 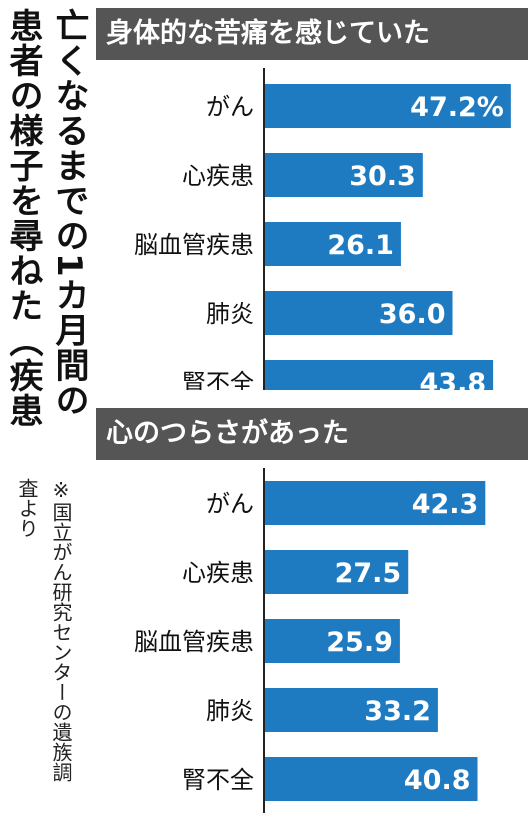 What do you see at coordinates (382, 176) in the screenshot?
I see `value-label: 30.3` at bounding box center [382, 176].